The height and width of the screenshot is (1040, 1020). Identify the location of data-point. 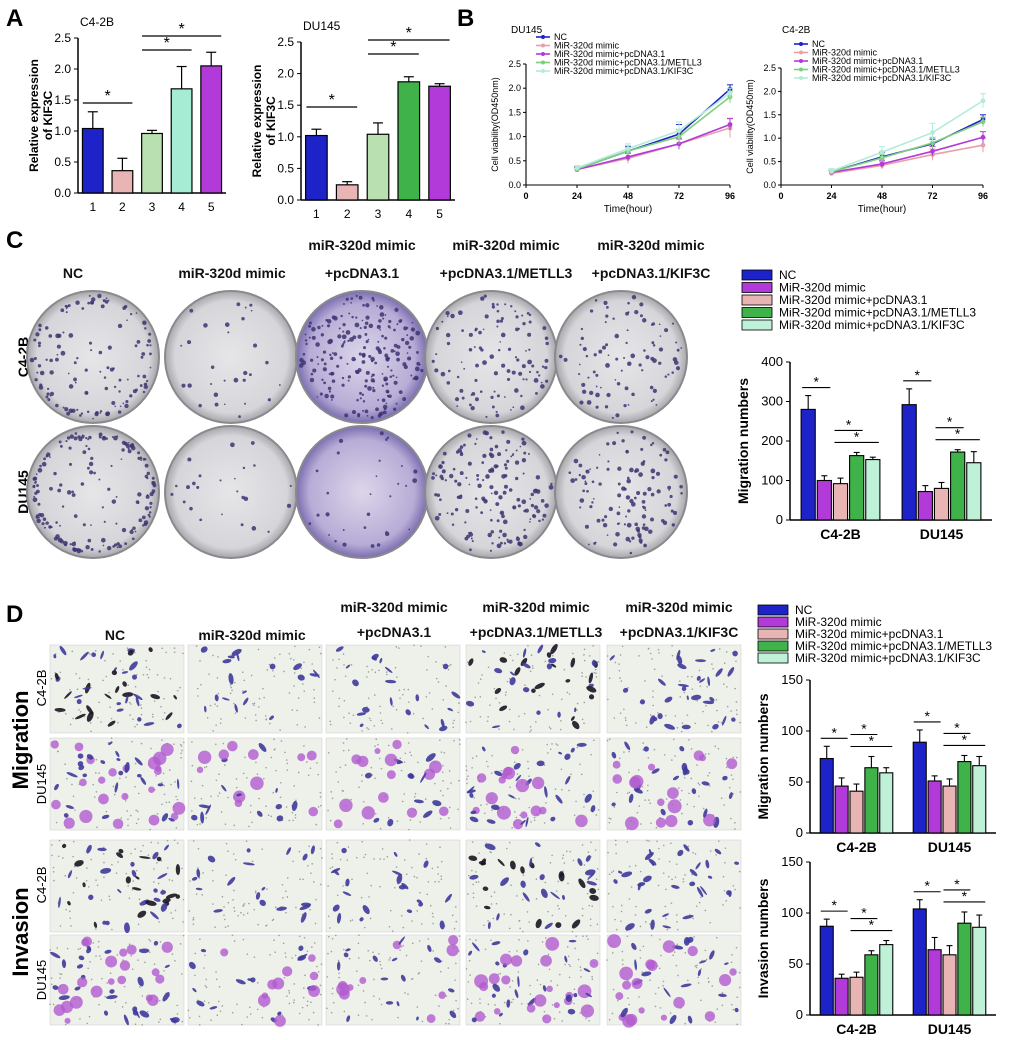
(730, 93).